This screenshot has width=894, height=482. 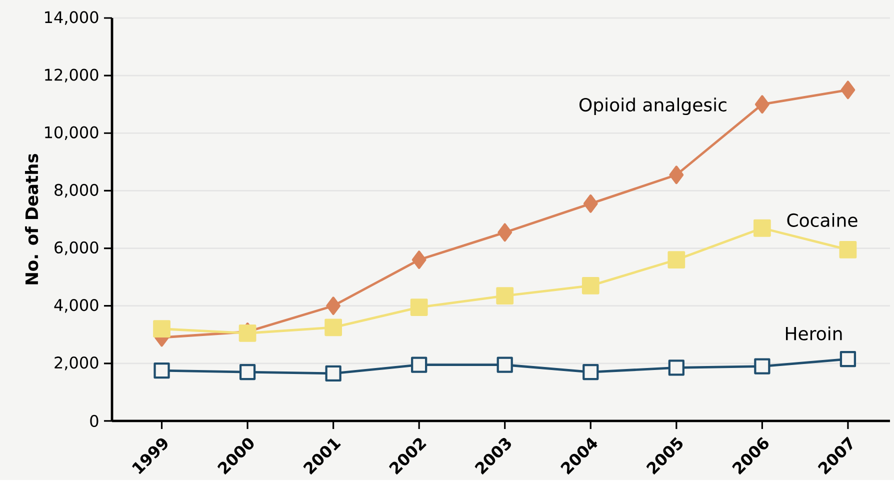 I want to click on y-tick-label: 4,000, so click(x=76, y=305).